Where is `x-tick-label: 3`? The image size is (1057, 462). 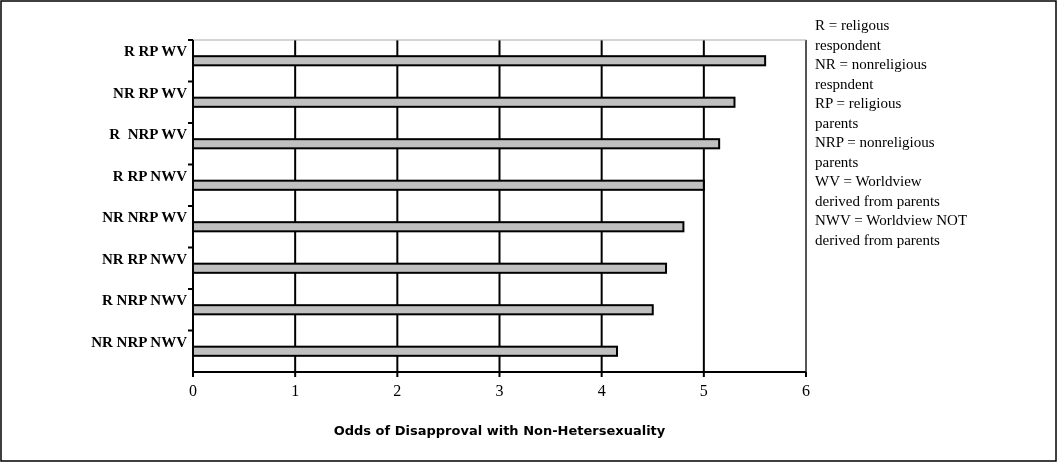 x-tick-label: 3 is located at coordinates (499, 390).